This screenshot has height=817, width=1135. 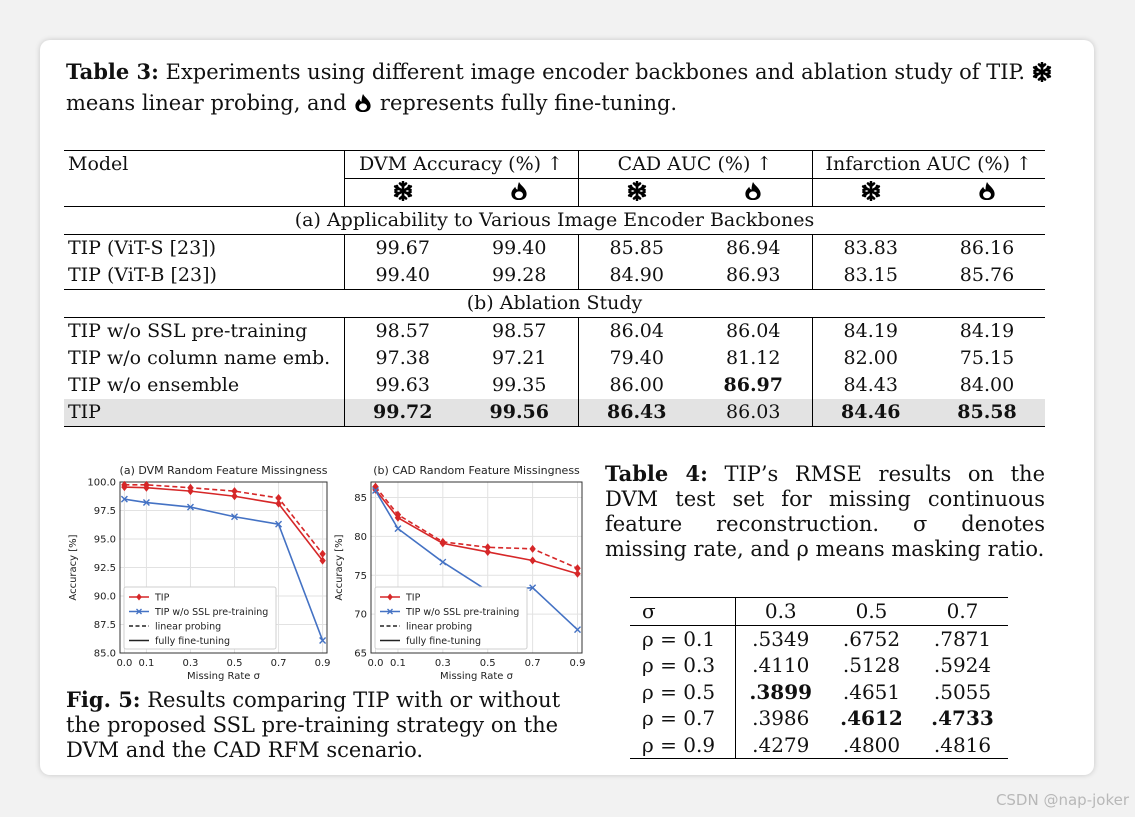 What do you see at coordinates (554, 303) in the screenshot?
I see `section-b-title: (b) Ablation Study` at bounding box center [554, 303].